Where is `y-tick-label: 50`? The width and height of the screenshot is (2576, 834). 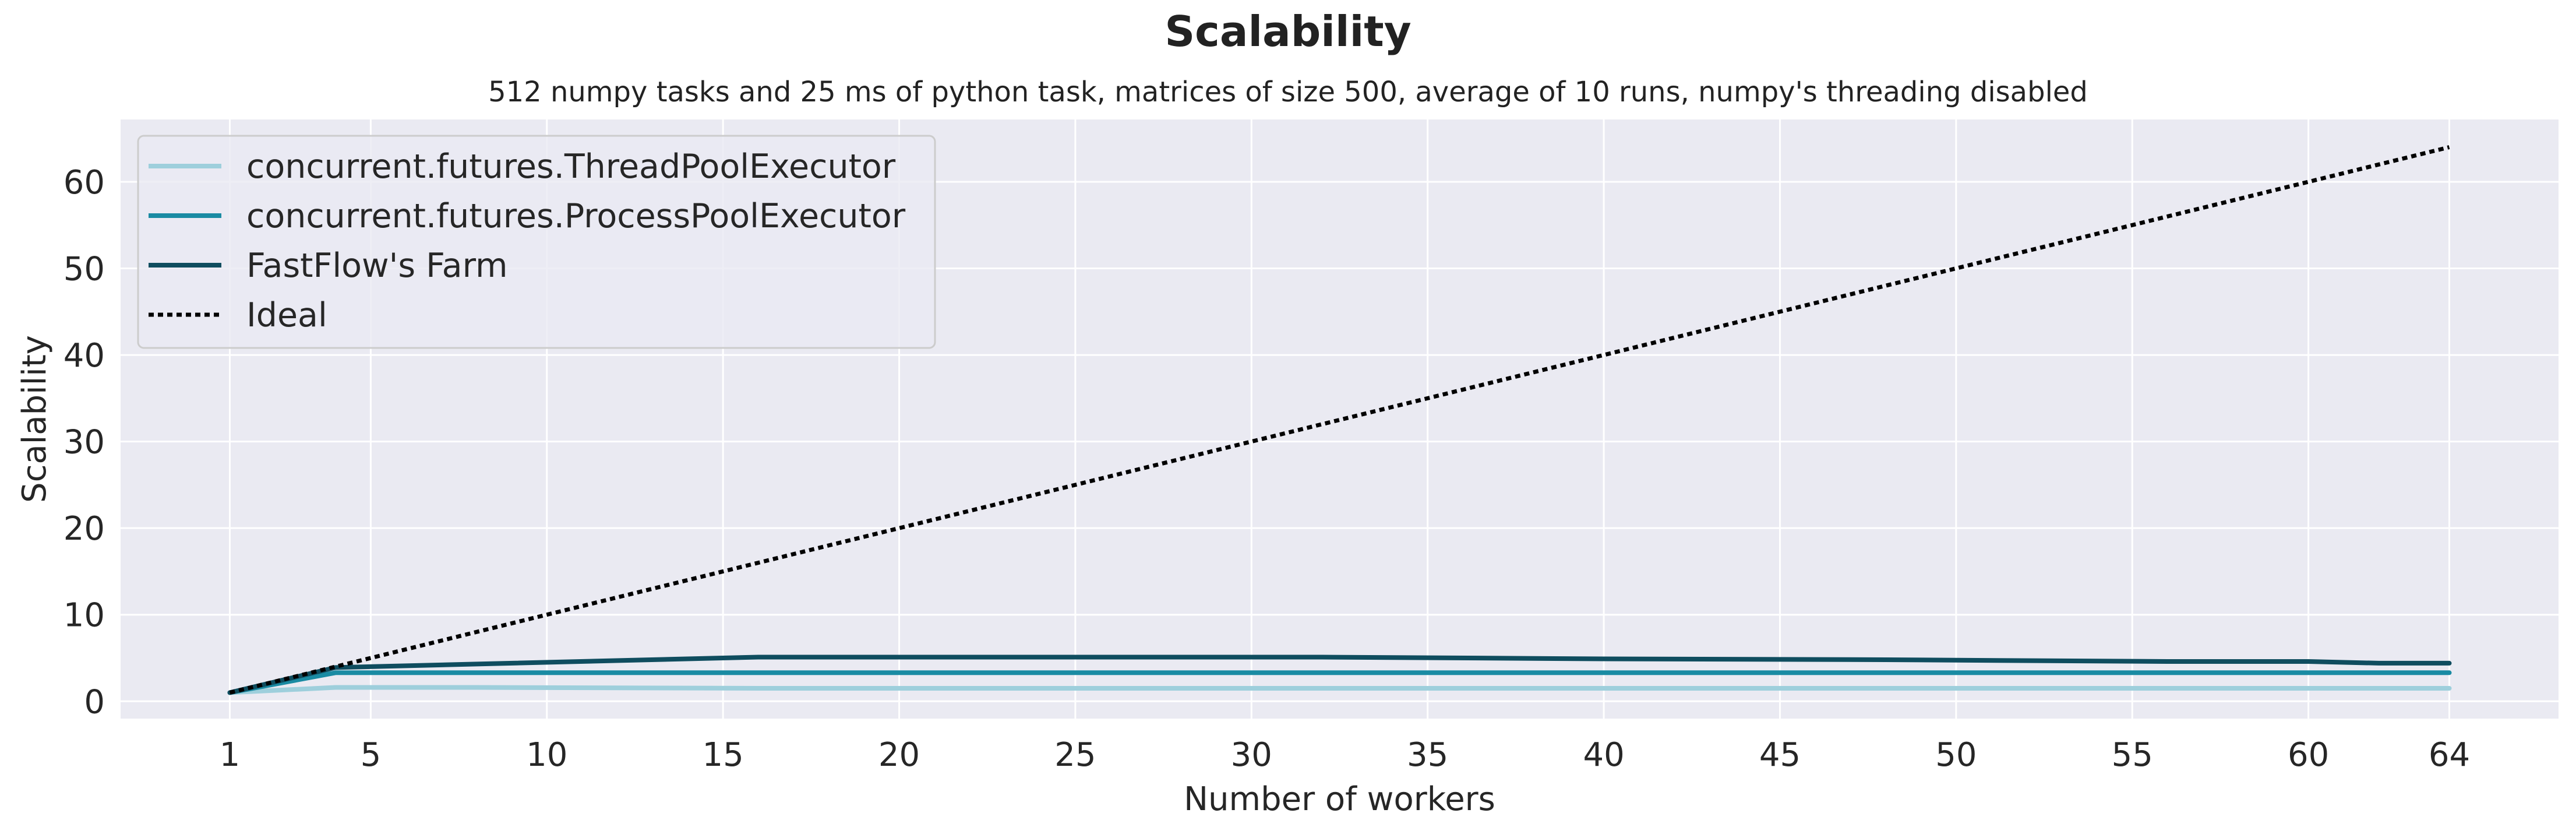 y-tick-label: 50 is located at coordinates (84, 269).